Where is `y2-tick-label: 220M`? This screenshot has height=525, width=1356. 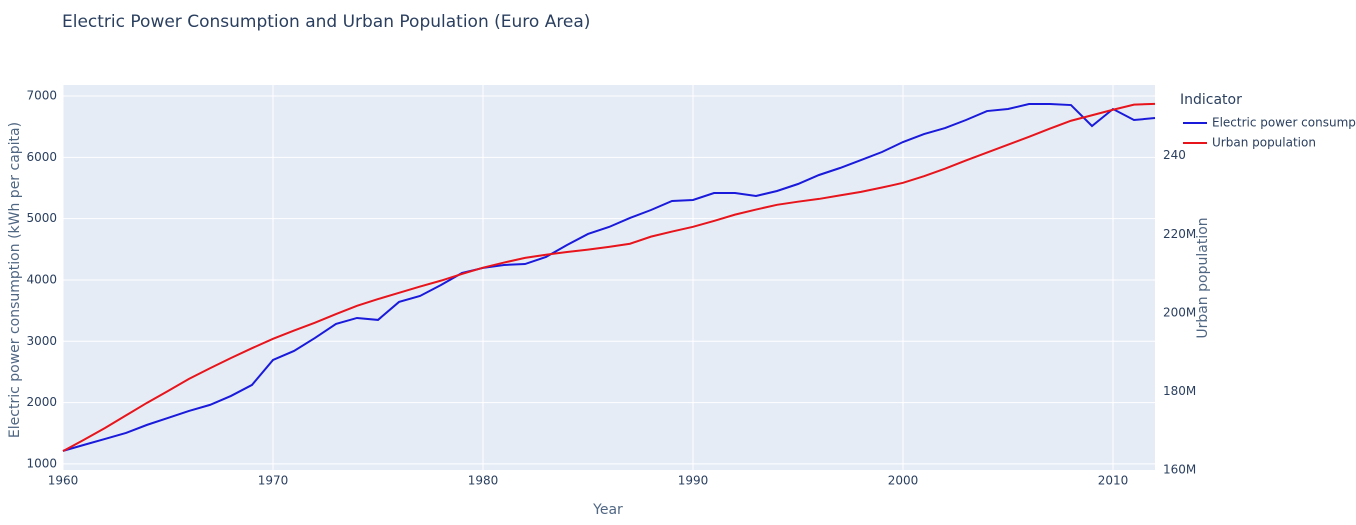
y2-tick-label: 220M is located at coordinates (1179, 234).